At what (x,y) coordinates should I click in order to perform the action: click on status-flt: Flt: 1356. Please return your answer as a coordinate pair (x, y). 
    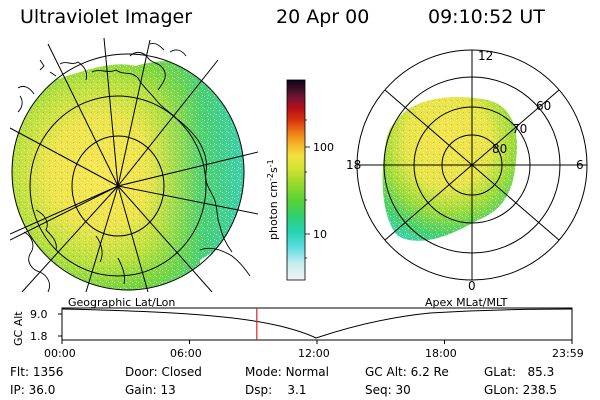
    Looking at the image, I should click on (37, 372).